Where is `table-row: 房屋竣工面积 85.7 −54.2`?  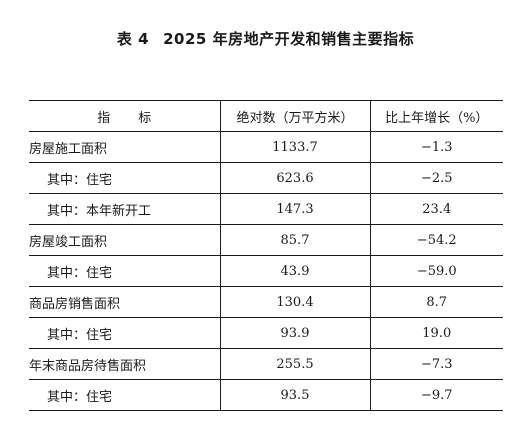
table-row: 房屋竣工面积 85.7 −54.2 is located at coordinates (266, 240).